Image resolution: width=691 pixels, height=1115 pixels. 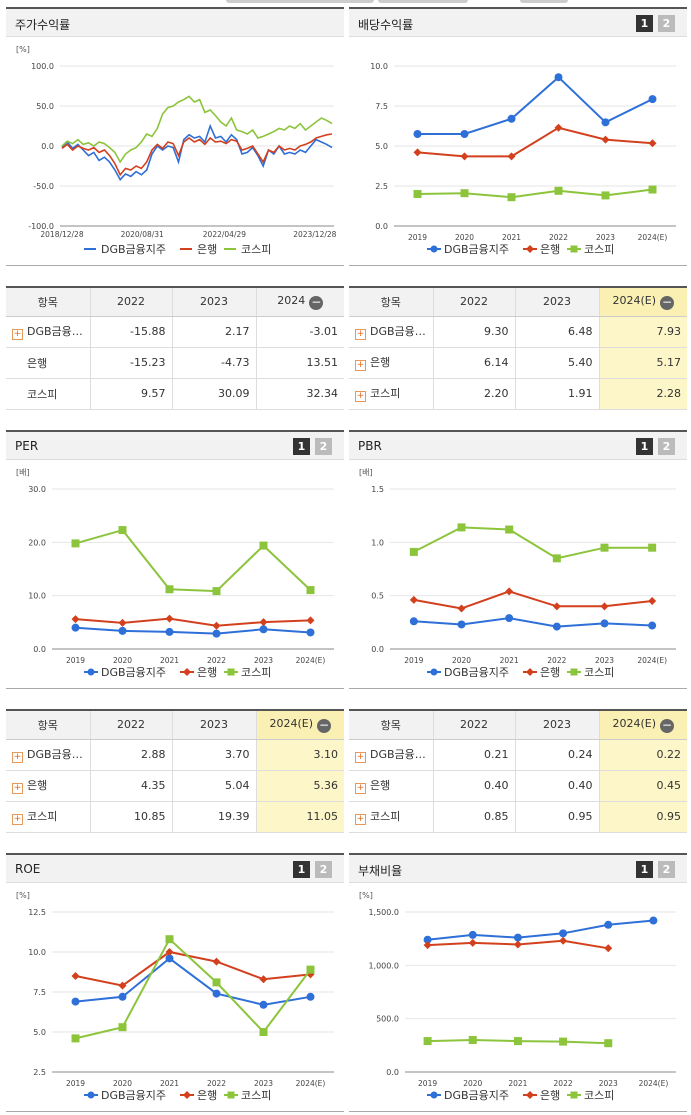 What do you see at coordinates (518, 869) in the screenshot?
I see `panel-header: 부채비율 1 2` at bounding box center [518, 869].